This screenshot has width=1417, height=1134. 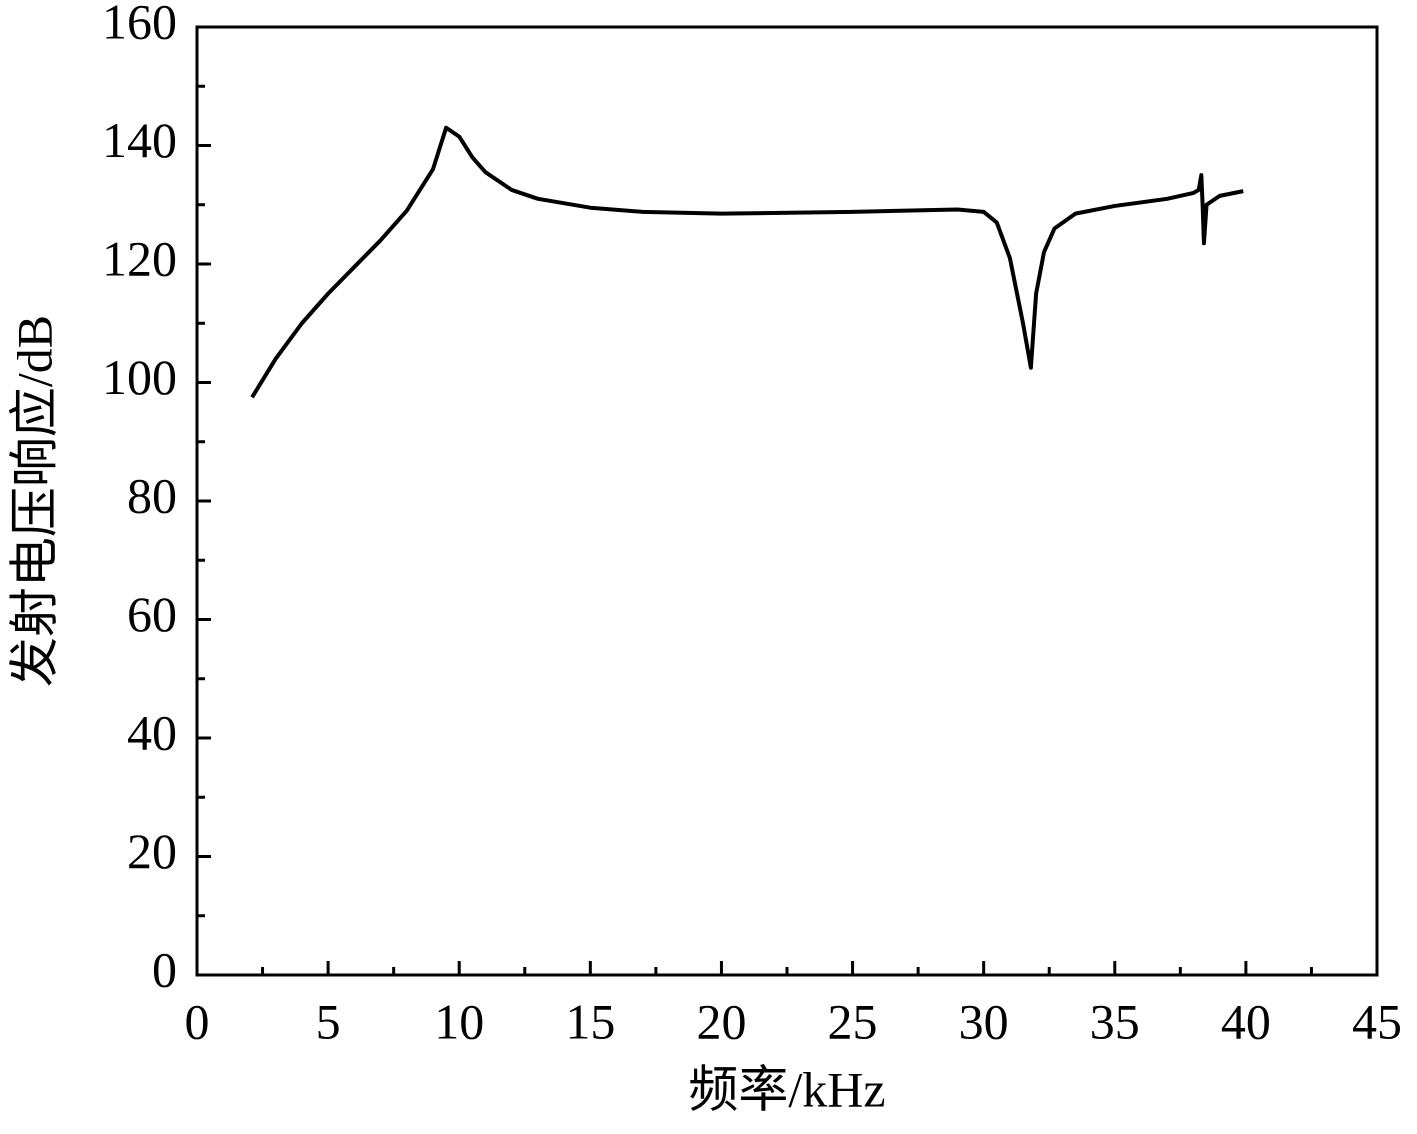 I want to click on y-tick-label: 20, so click(x=152, y=851).